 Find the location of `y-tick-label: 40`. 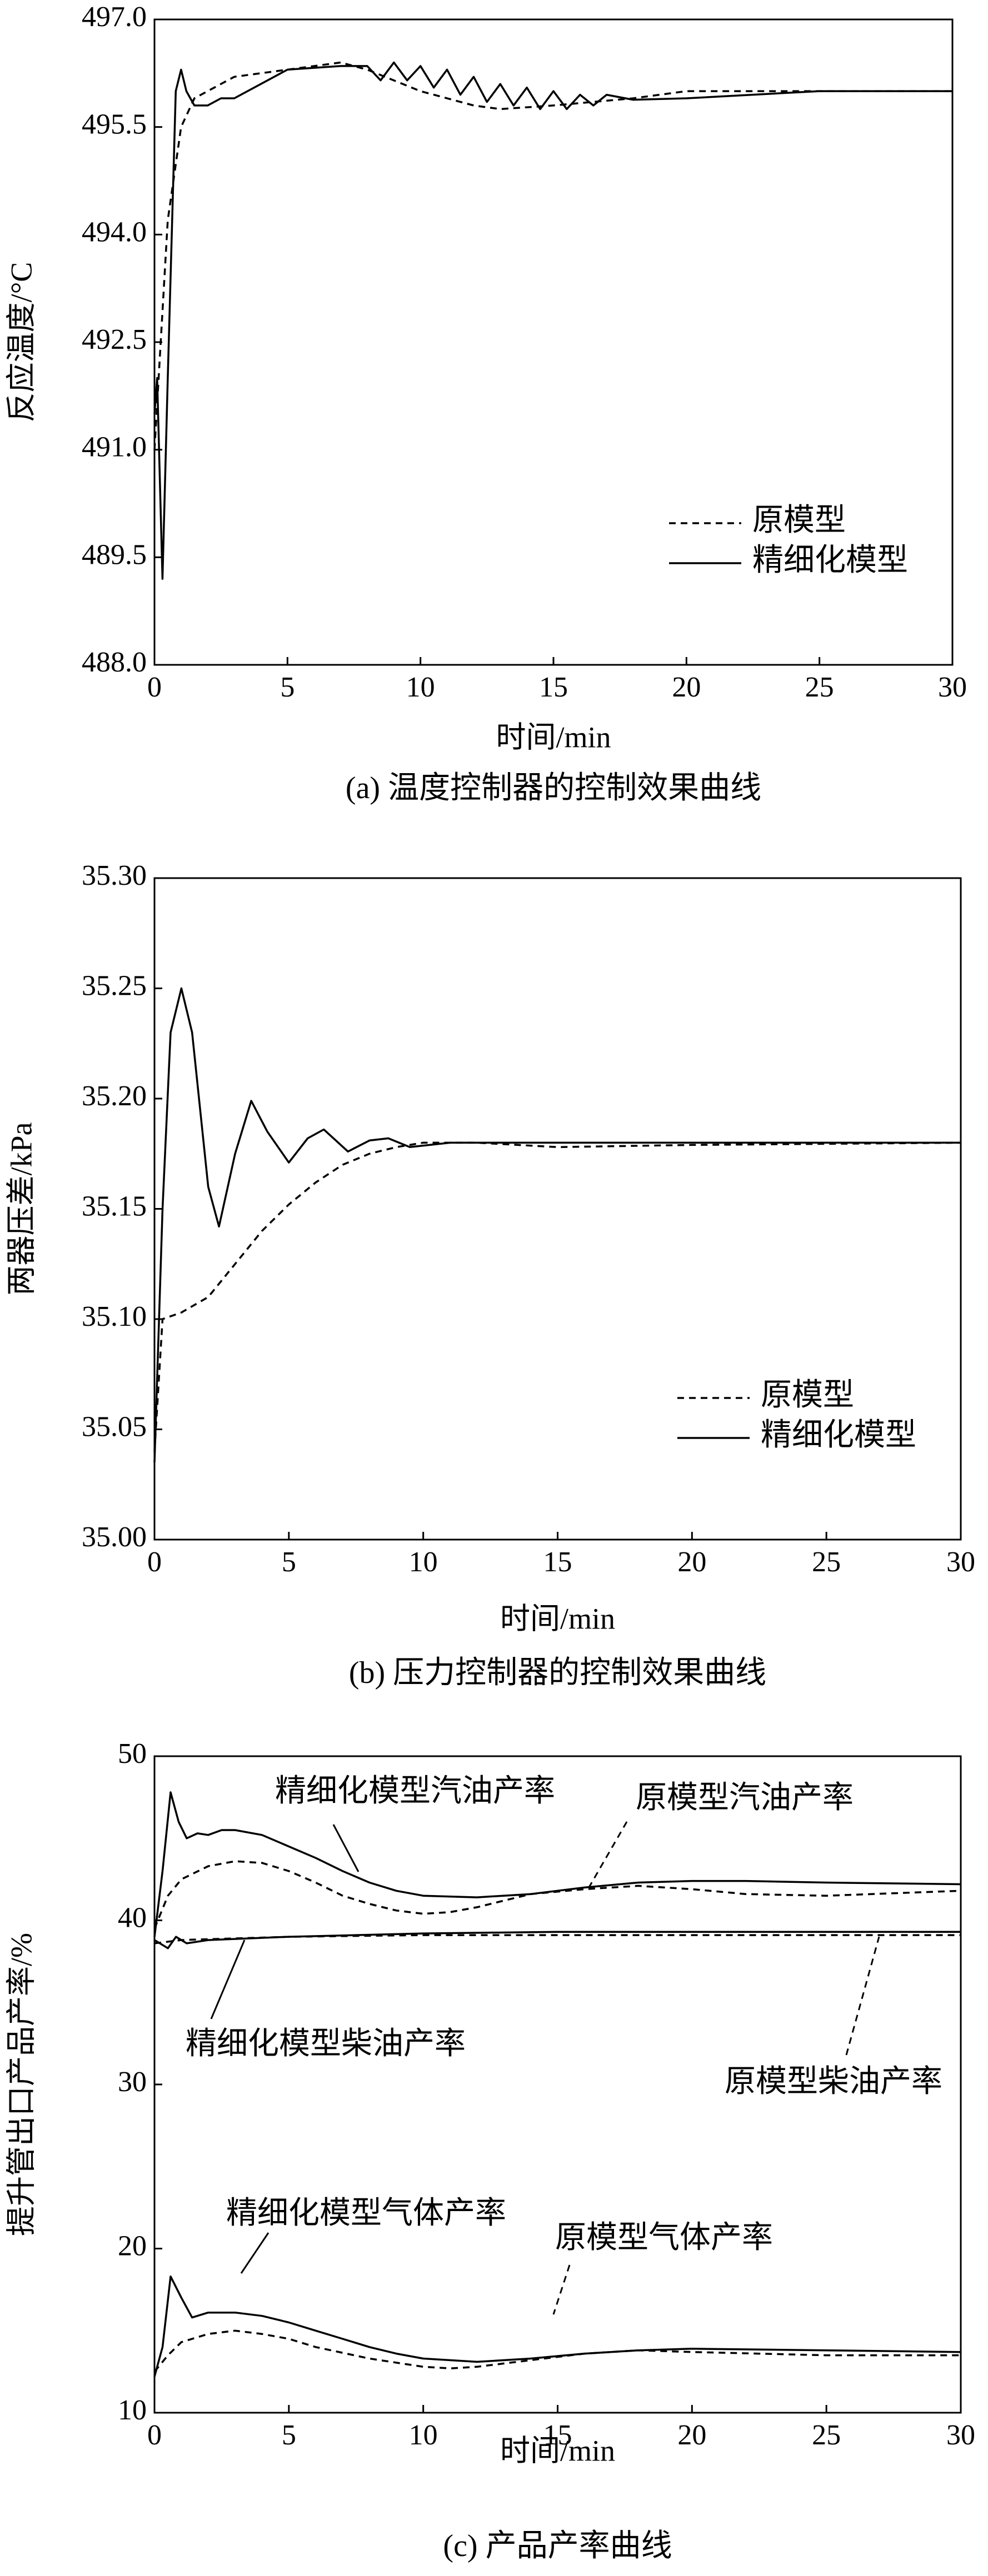

y-tick-label: 40 is located at coordinates (132, 1918).